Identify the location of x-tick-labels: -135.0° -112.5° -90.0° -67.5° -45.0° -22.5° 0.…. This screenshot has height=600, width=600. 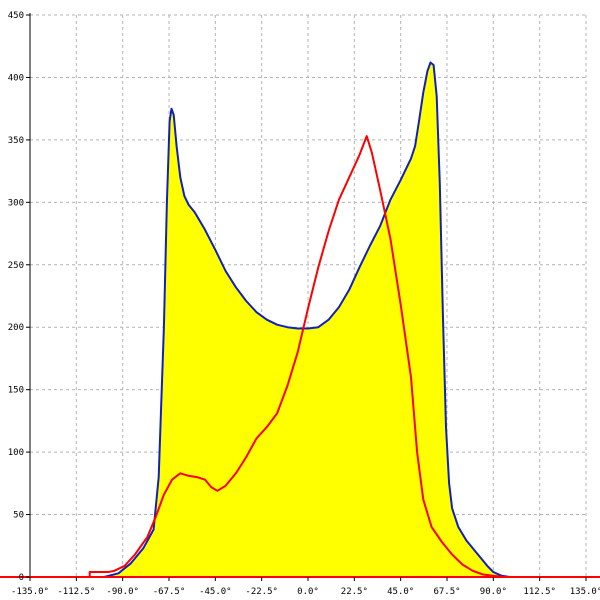
(305, 592).